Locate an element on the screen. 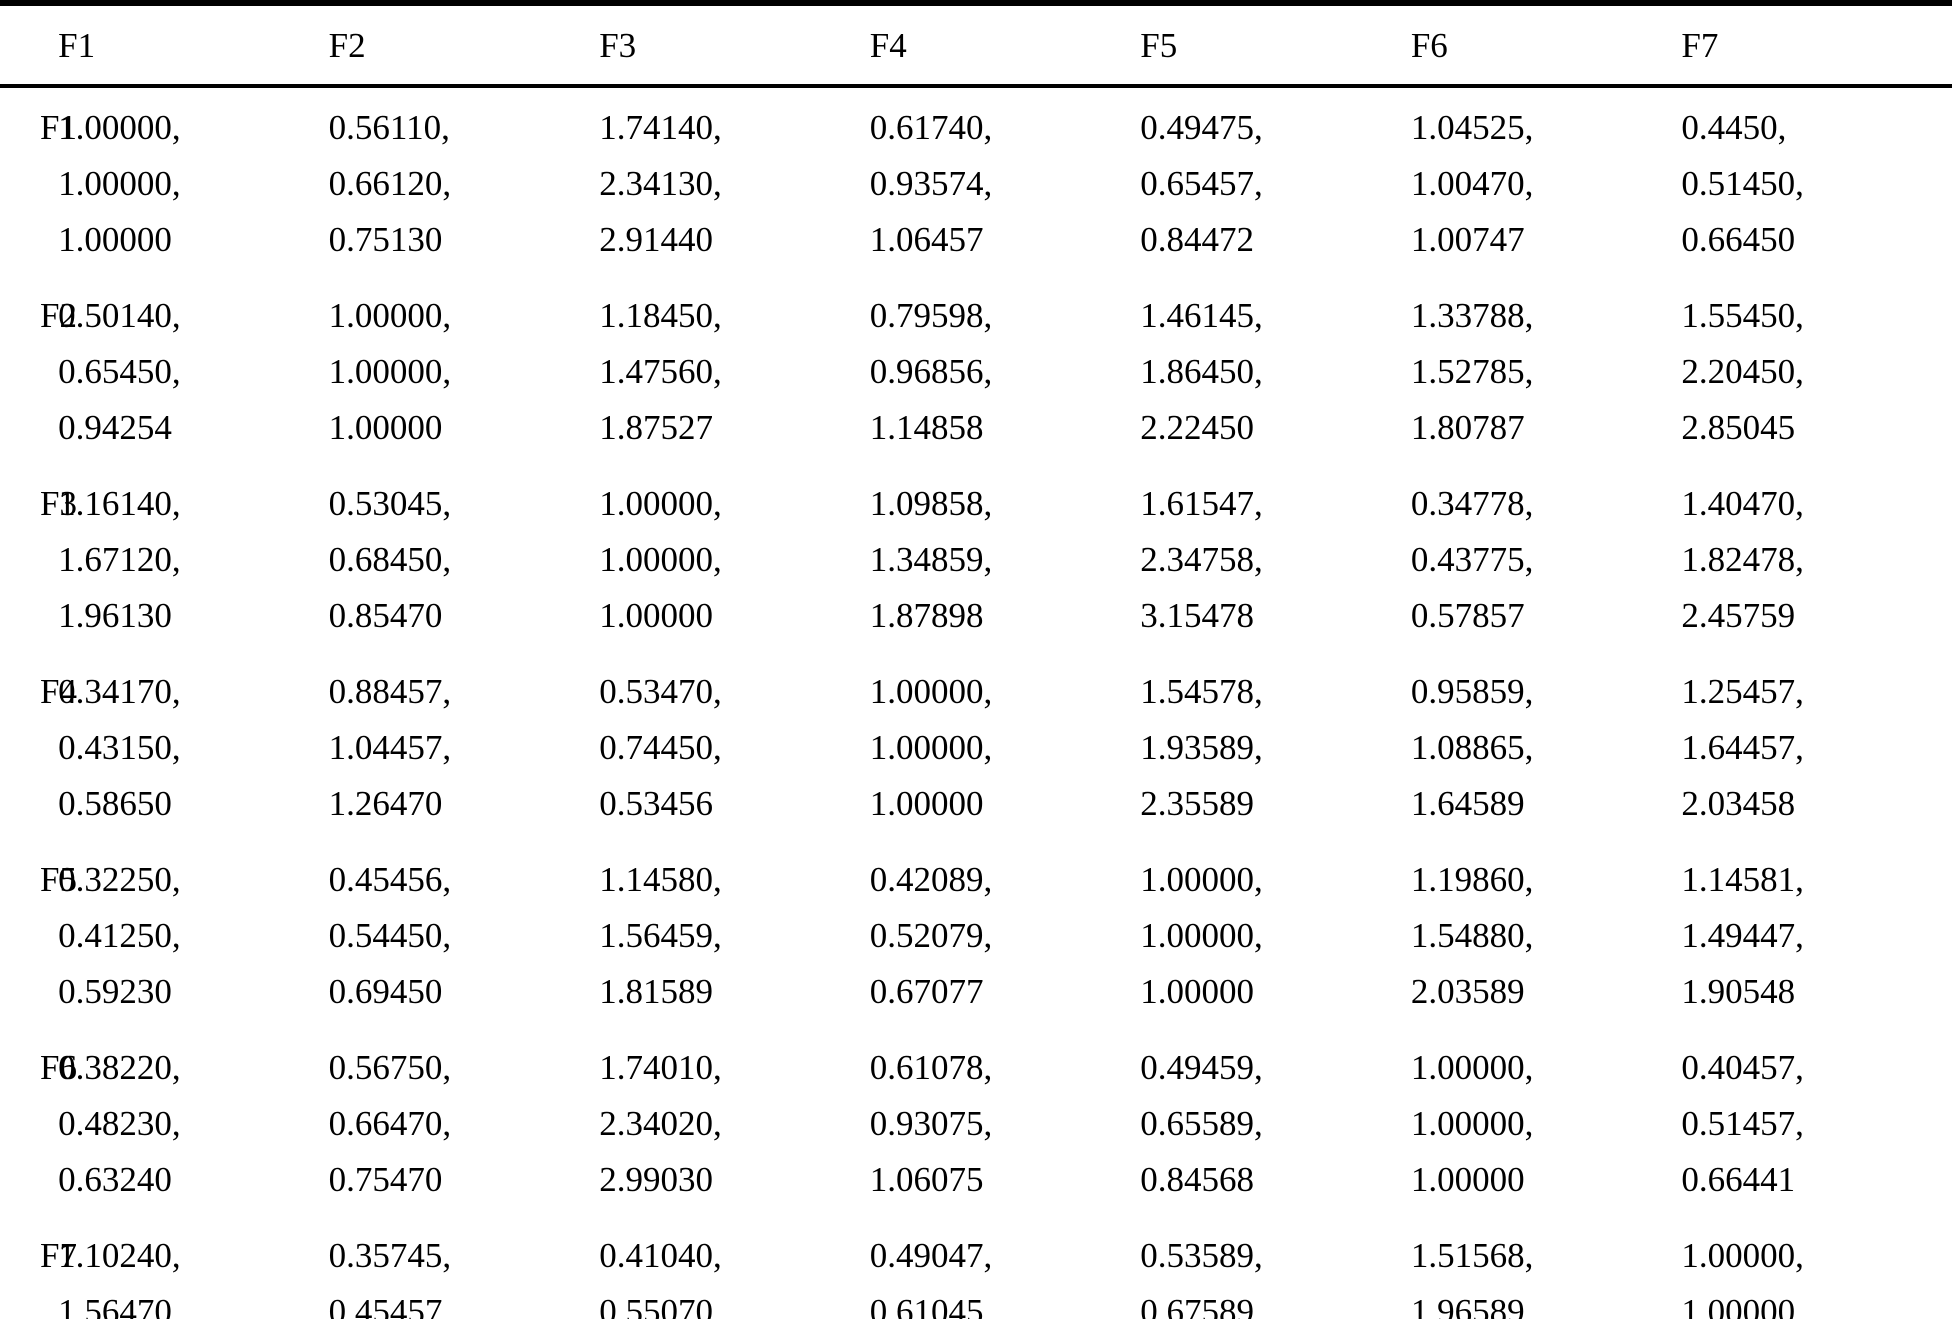 This screenshot has height=1319, width=1952. matrix-cell-line: 0.48230, is located at coordinates (119, 1123).